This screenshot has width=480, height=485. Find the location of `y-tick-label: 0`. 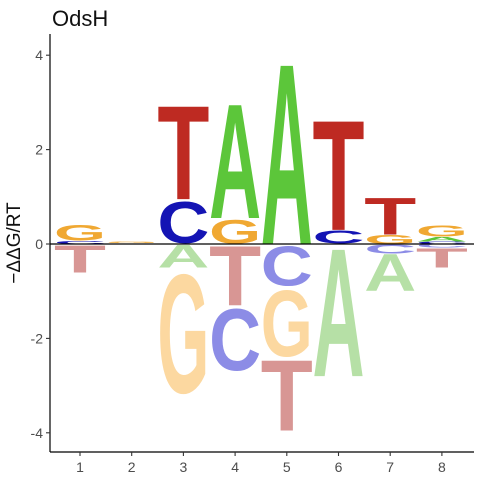

y-tick-label: 0 is located at coordinates (39, 244).